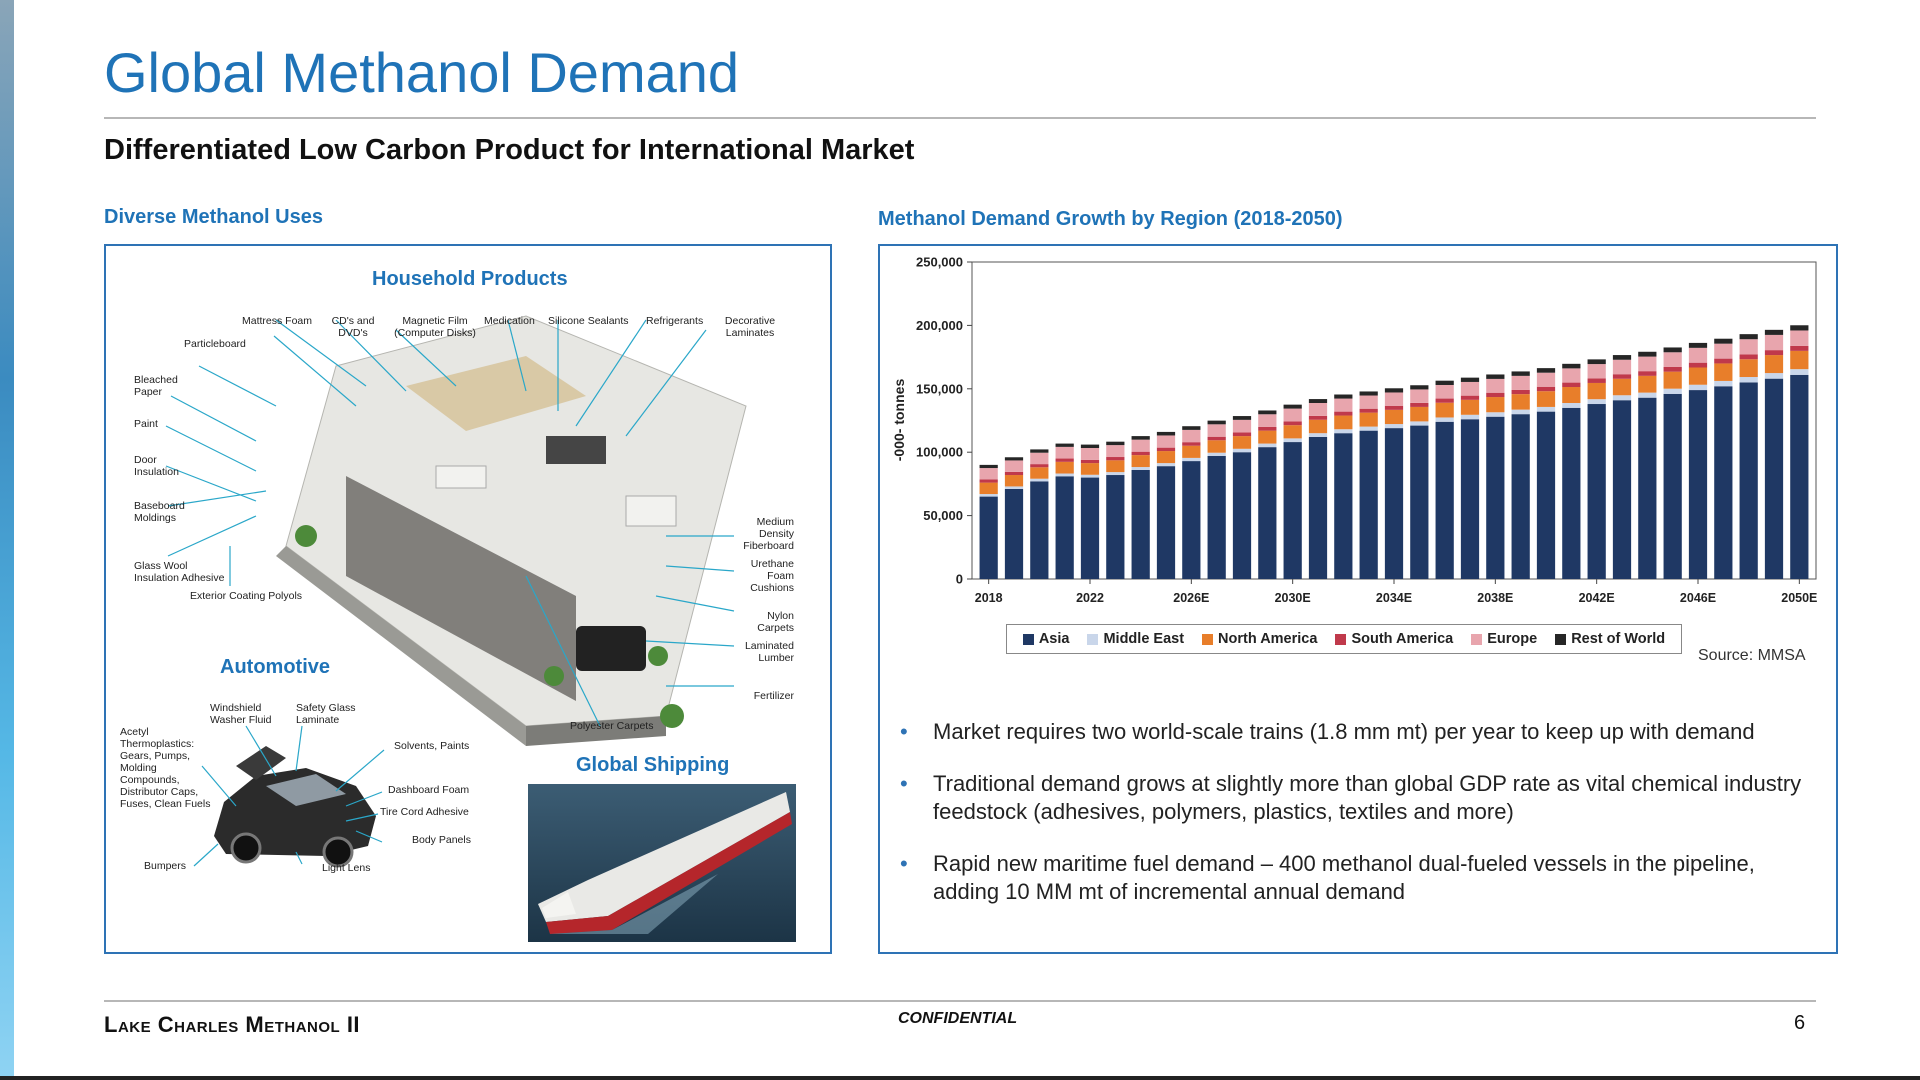 The image size is (1920, 1080). I want to click on bar-segment-europe-2038, so click(1495, 385).